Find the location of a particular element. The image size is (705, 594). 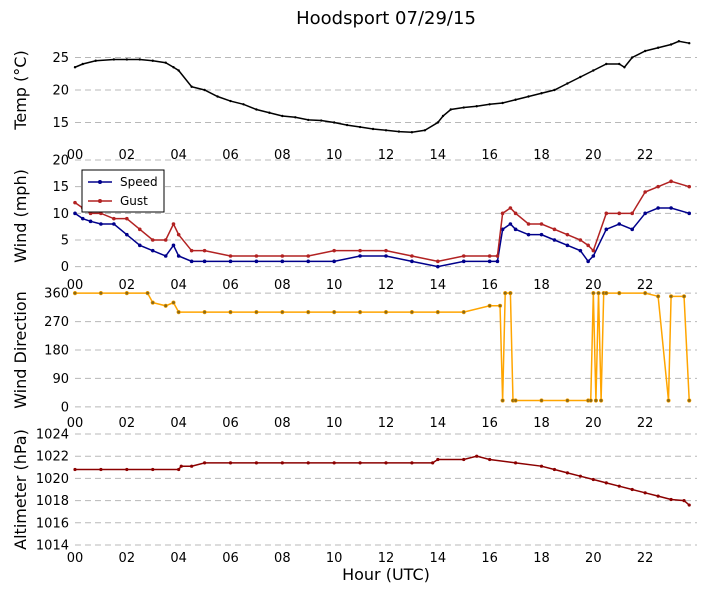

x-tick-label: 08 is located at coordinates (282, 423).